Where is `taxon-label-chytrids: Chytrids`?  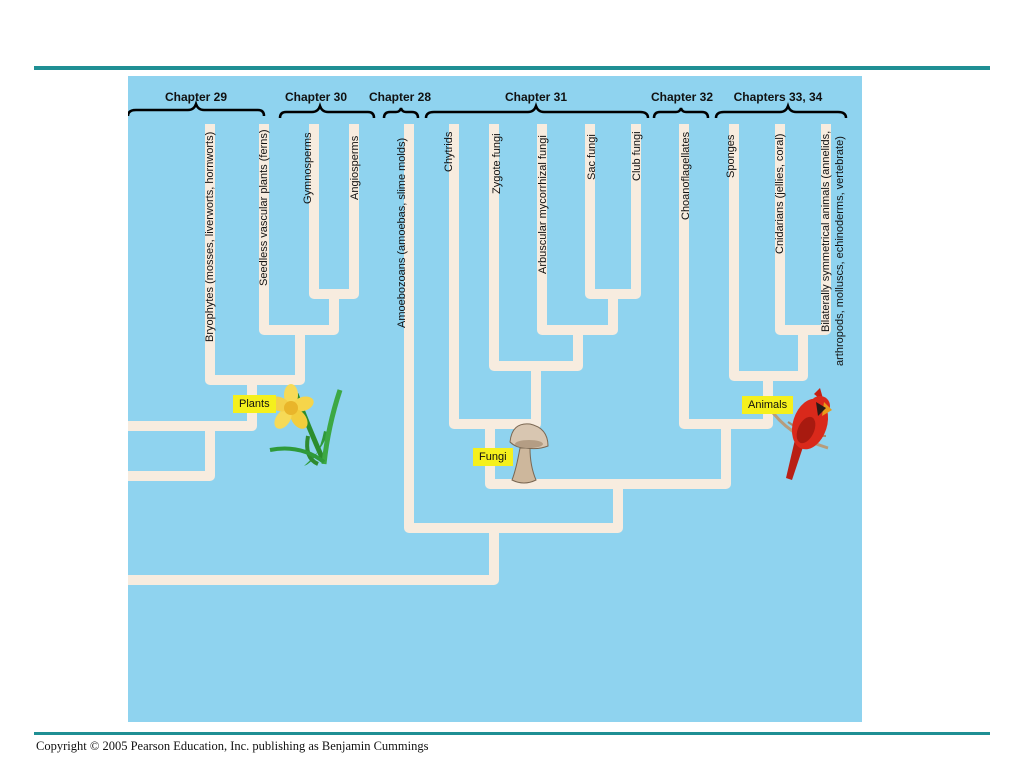
taxon-label-chytrids: Chytrids is located at coordinates (449, 151).